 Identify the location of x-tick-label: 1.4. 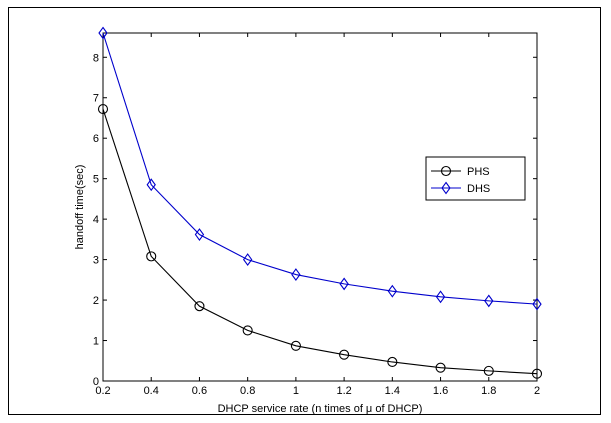
(392, 391).